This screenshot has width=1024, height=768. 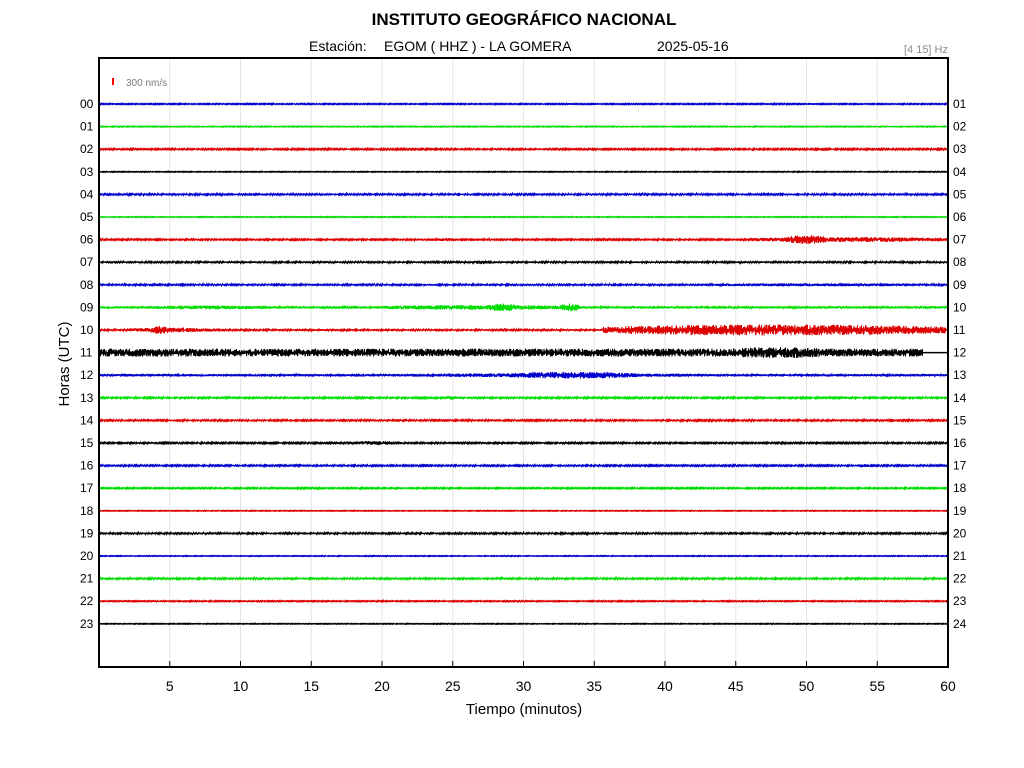 I want to click on x-tick-label: 5, so click(x=170, y=686).